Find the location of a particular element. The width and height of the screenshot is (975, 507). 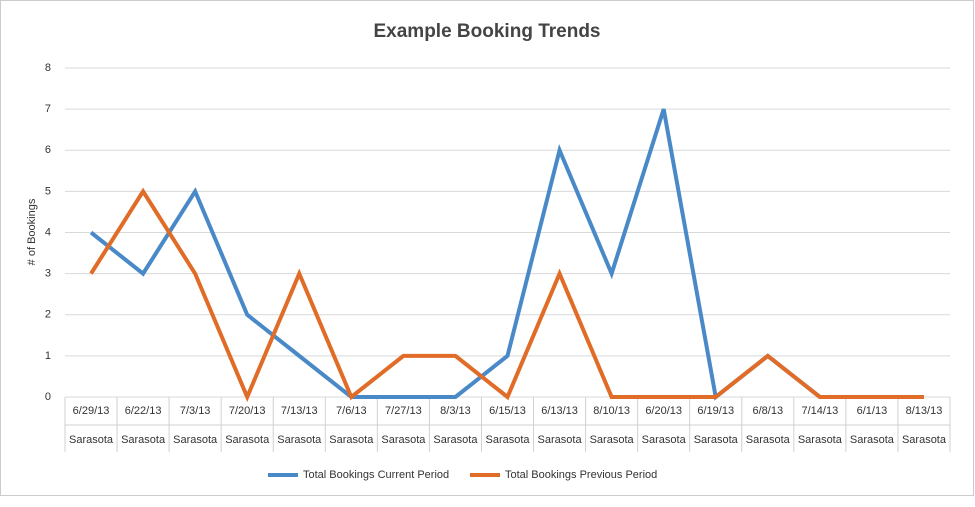

x-tick-label: 7/27/13 is located at coordinates (403, 411).